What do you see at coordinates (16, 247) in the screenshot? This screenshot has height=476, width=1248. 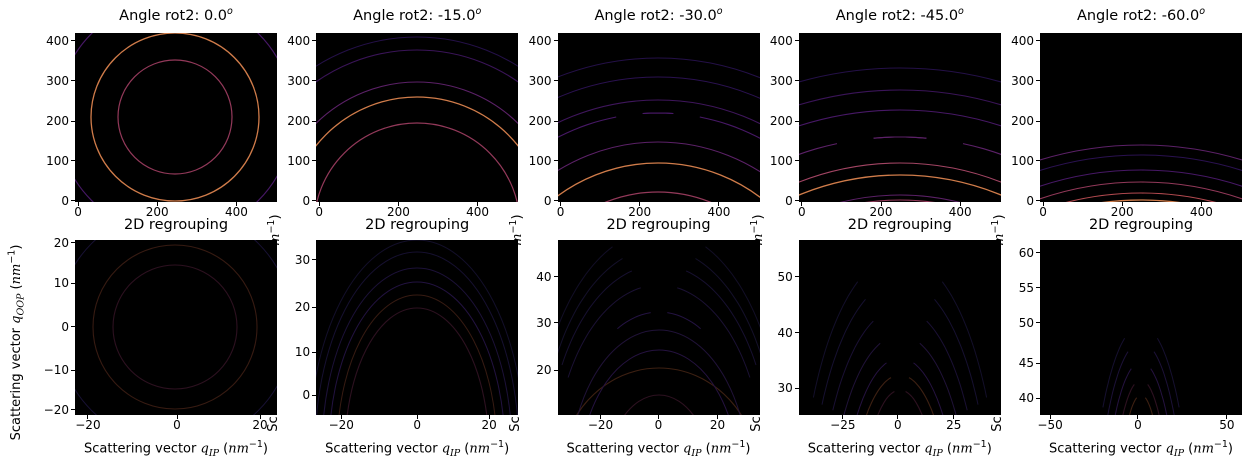 I see `ylabel-unit-close: )` at bounding box center [16, 247].